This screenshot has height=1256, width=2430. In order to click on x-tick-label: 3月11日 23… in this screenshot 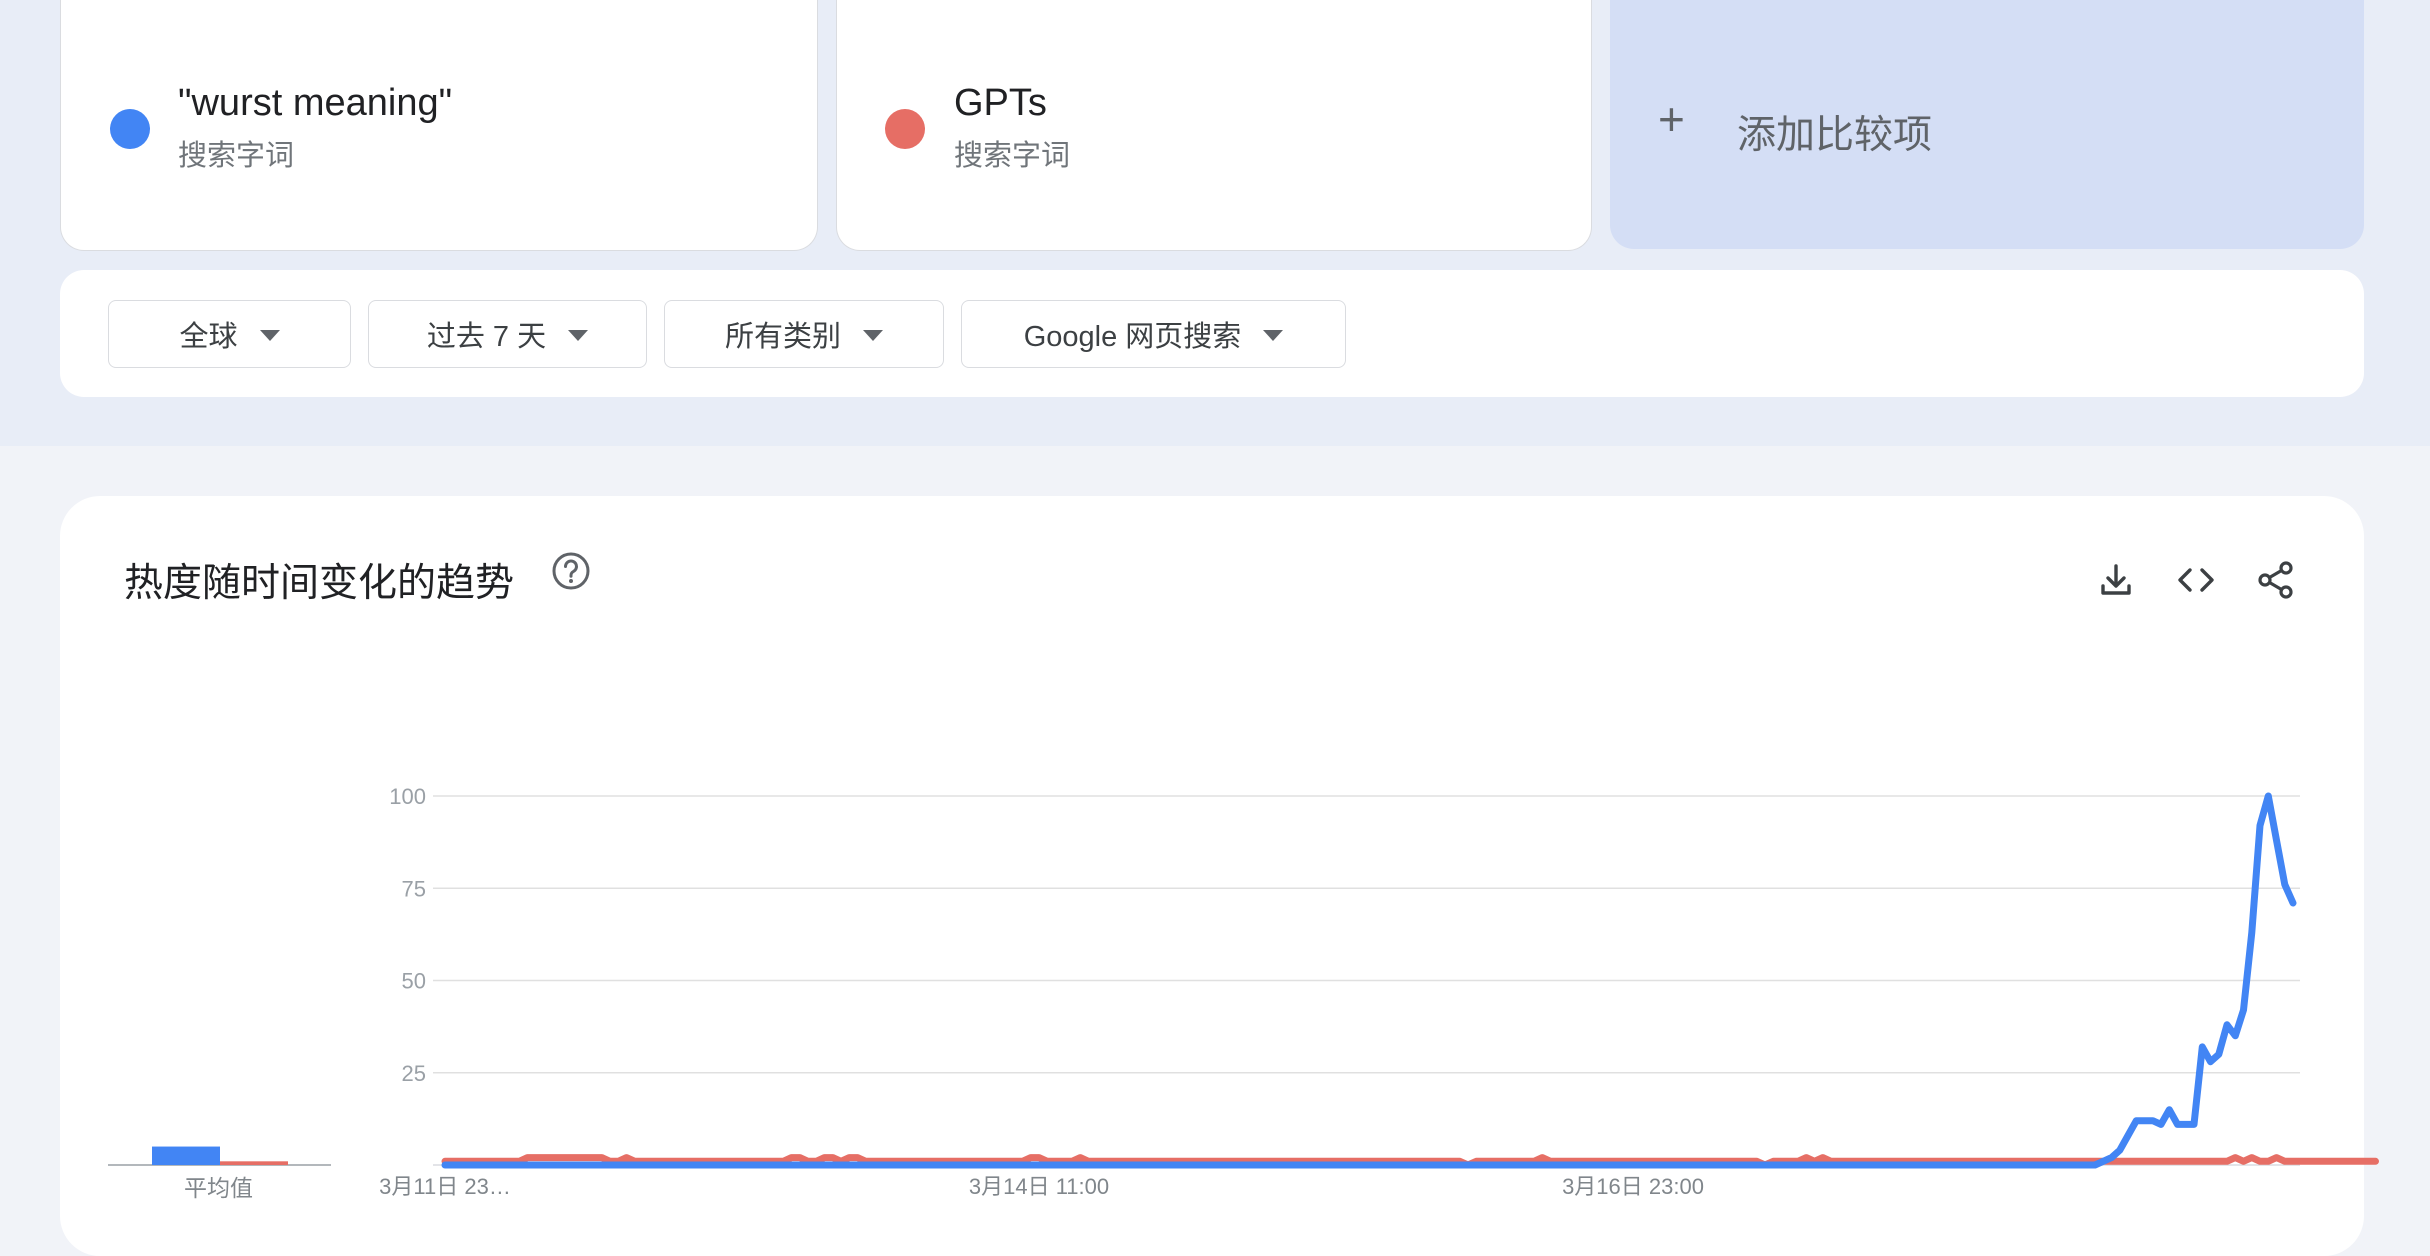, I will do `click(445, 1186)`.